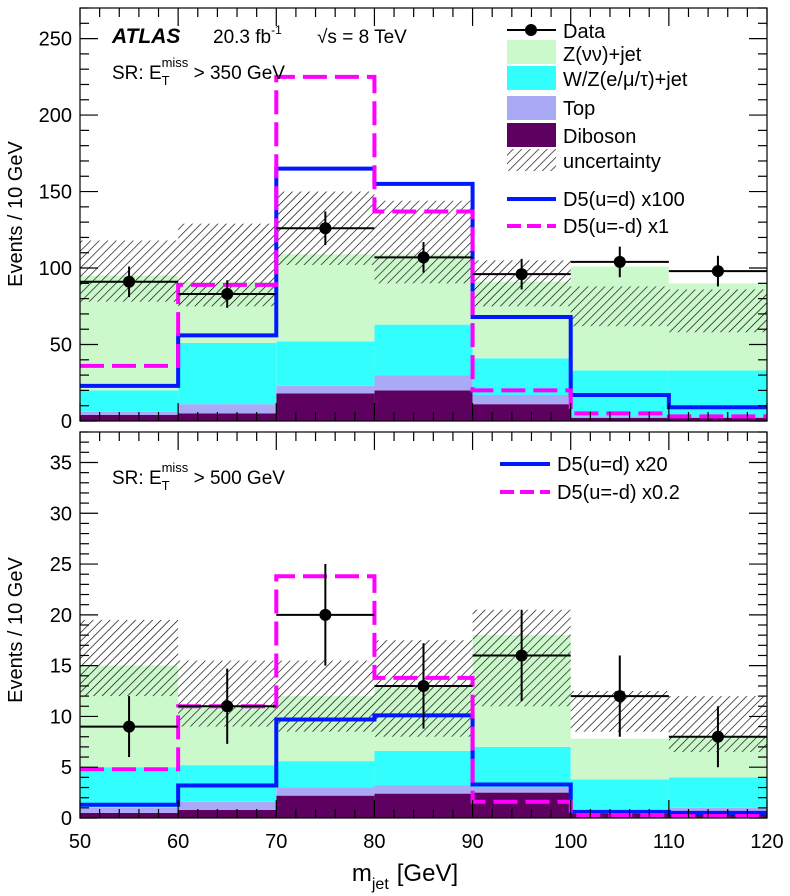  I want to click on top-region-suffix: > 350 GeV, so click(236, 73).